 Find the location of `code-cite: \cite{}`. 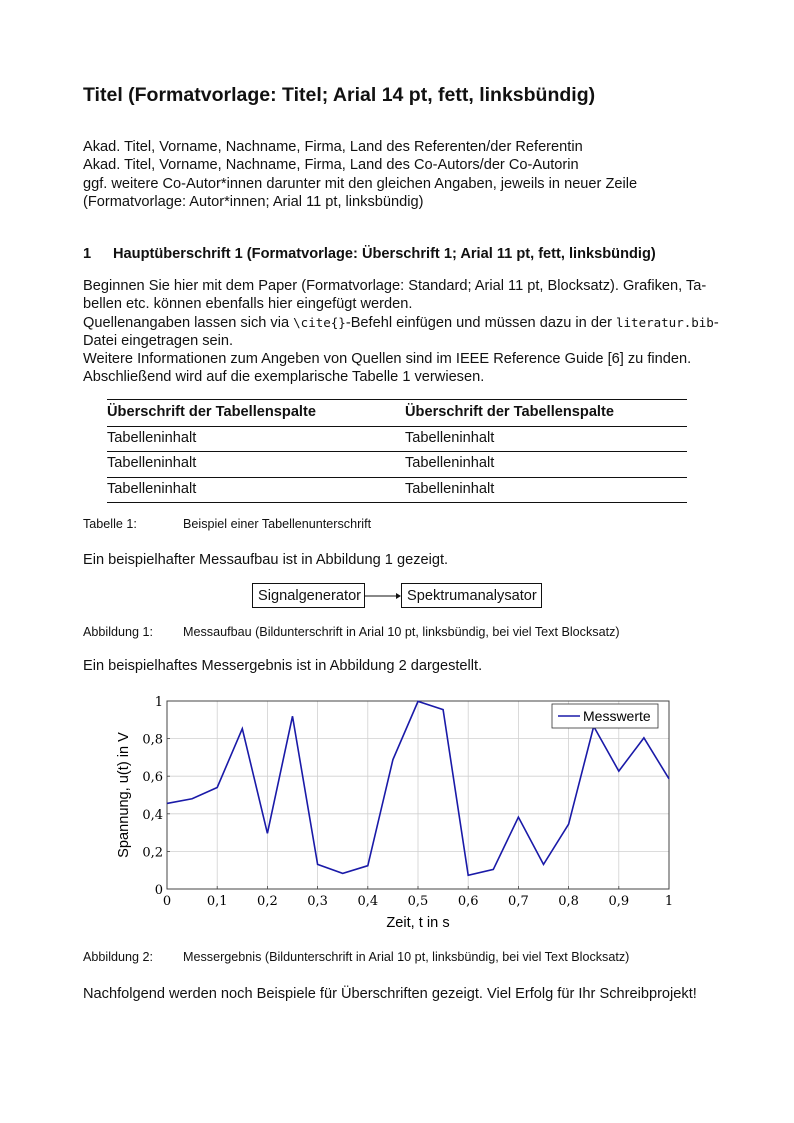

code-cite: \cite{} is located at coordinates (319, 322).